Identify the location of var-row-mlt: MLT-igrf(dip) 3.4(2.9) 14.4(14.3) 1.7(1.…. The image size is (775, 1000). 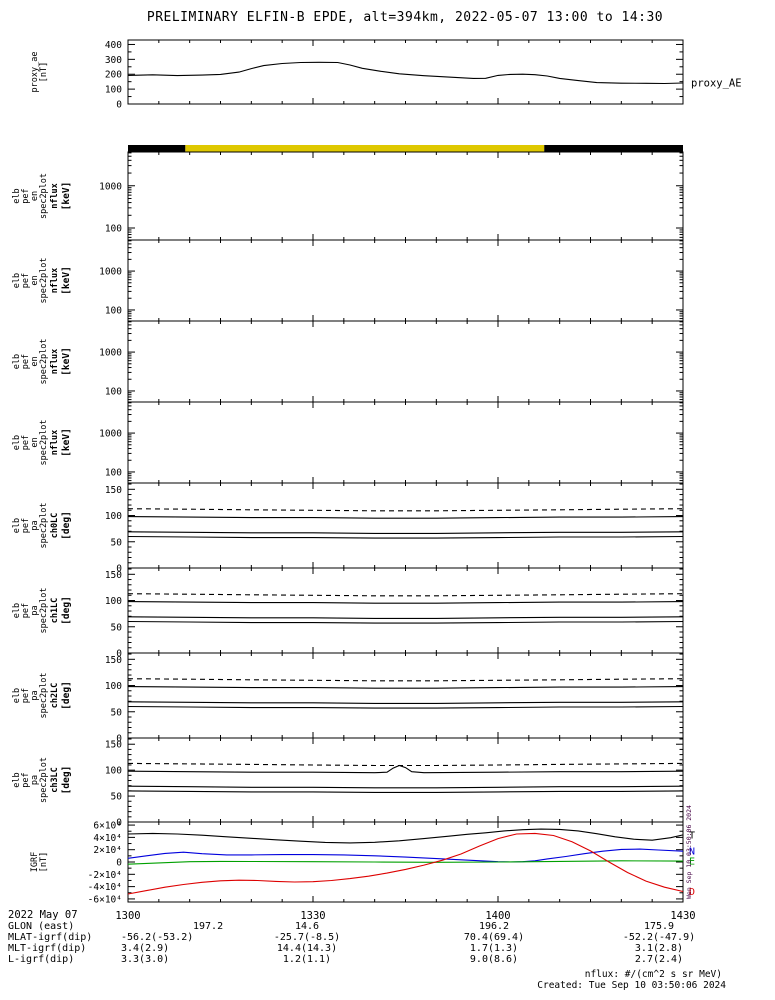
(387, 948).